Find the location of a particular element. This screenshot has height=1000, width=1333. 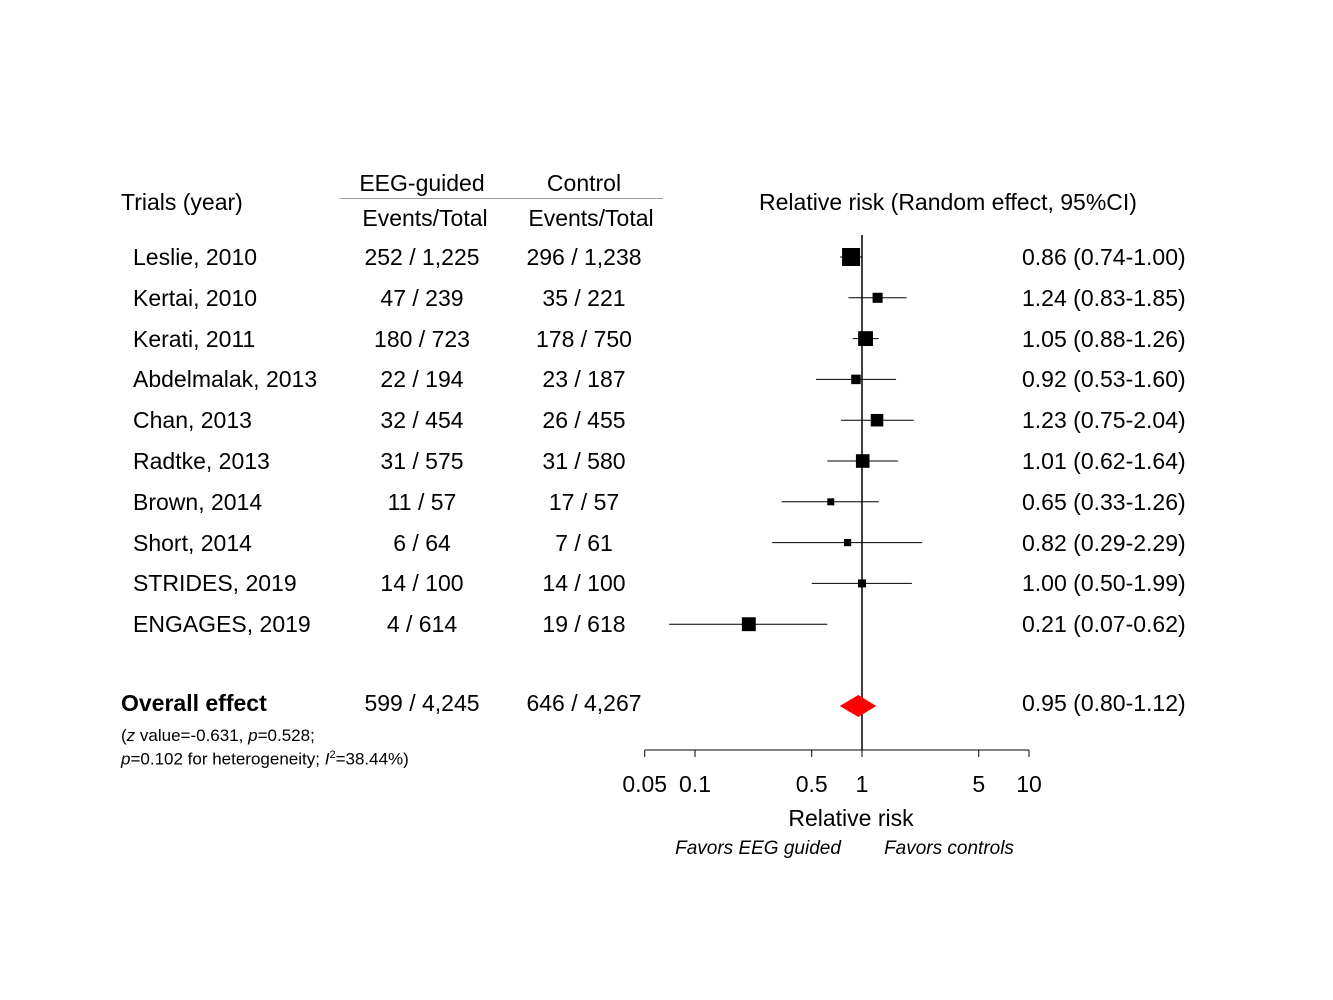

control-events-total-header: Events/Total is located at coordinates (591, 218).